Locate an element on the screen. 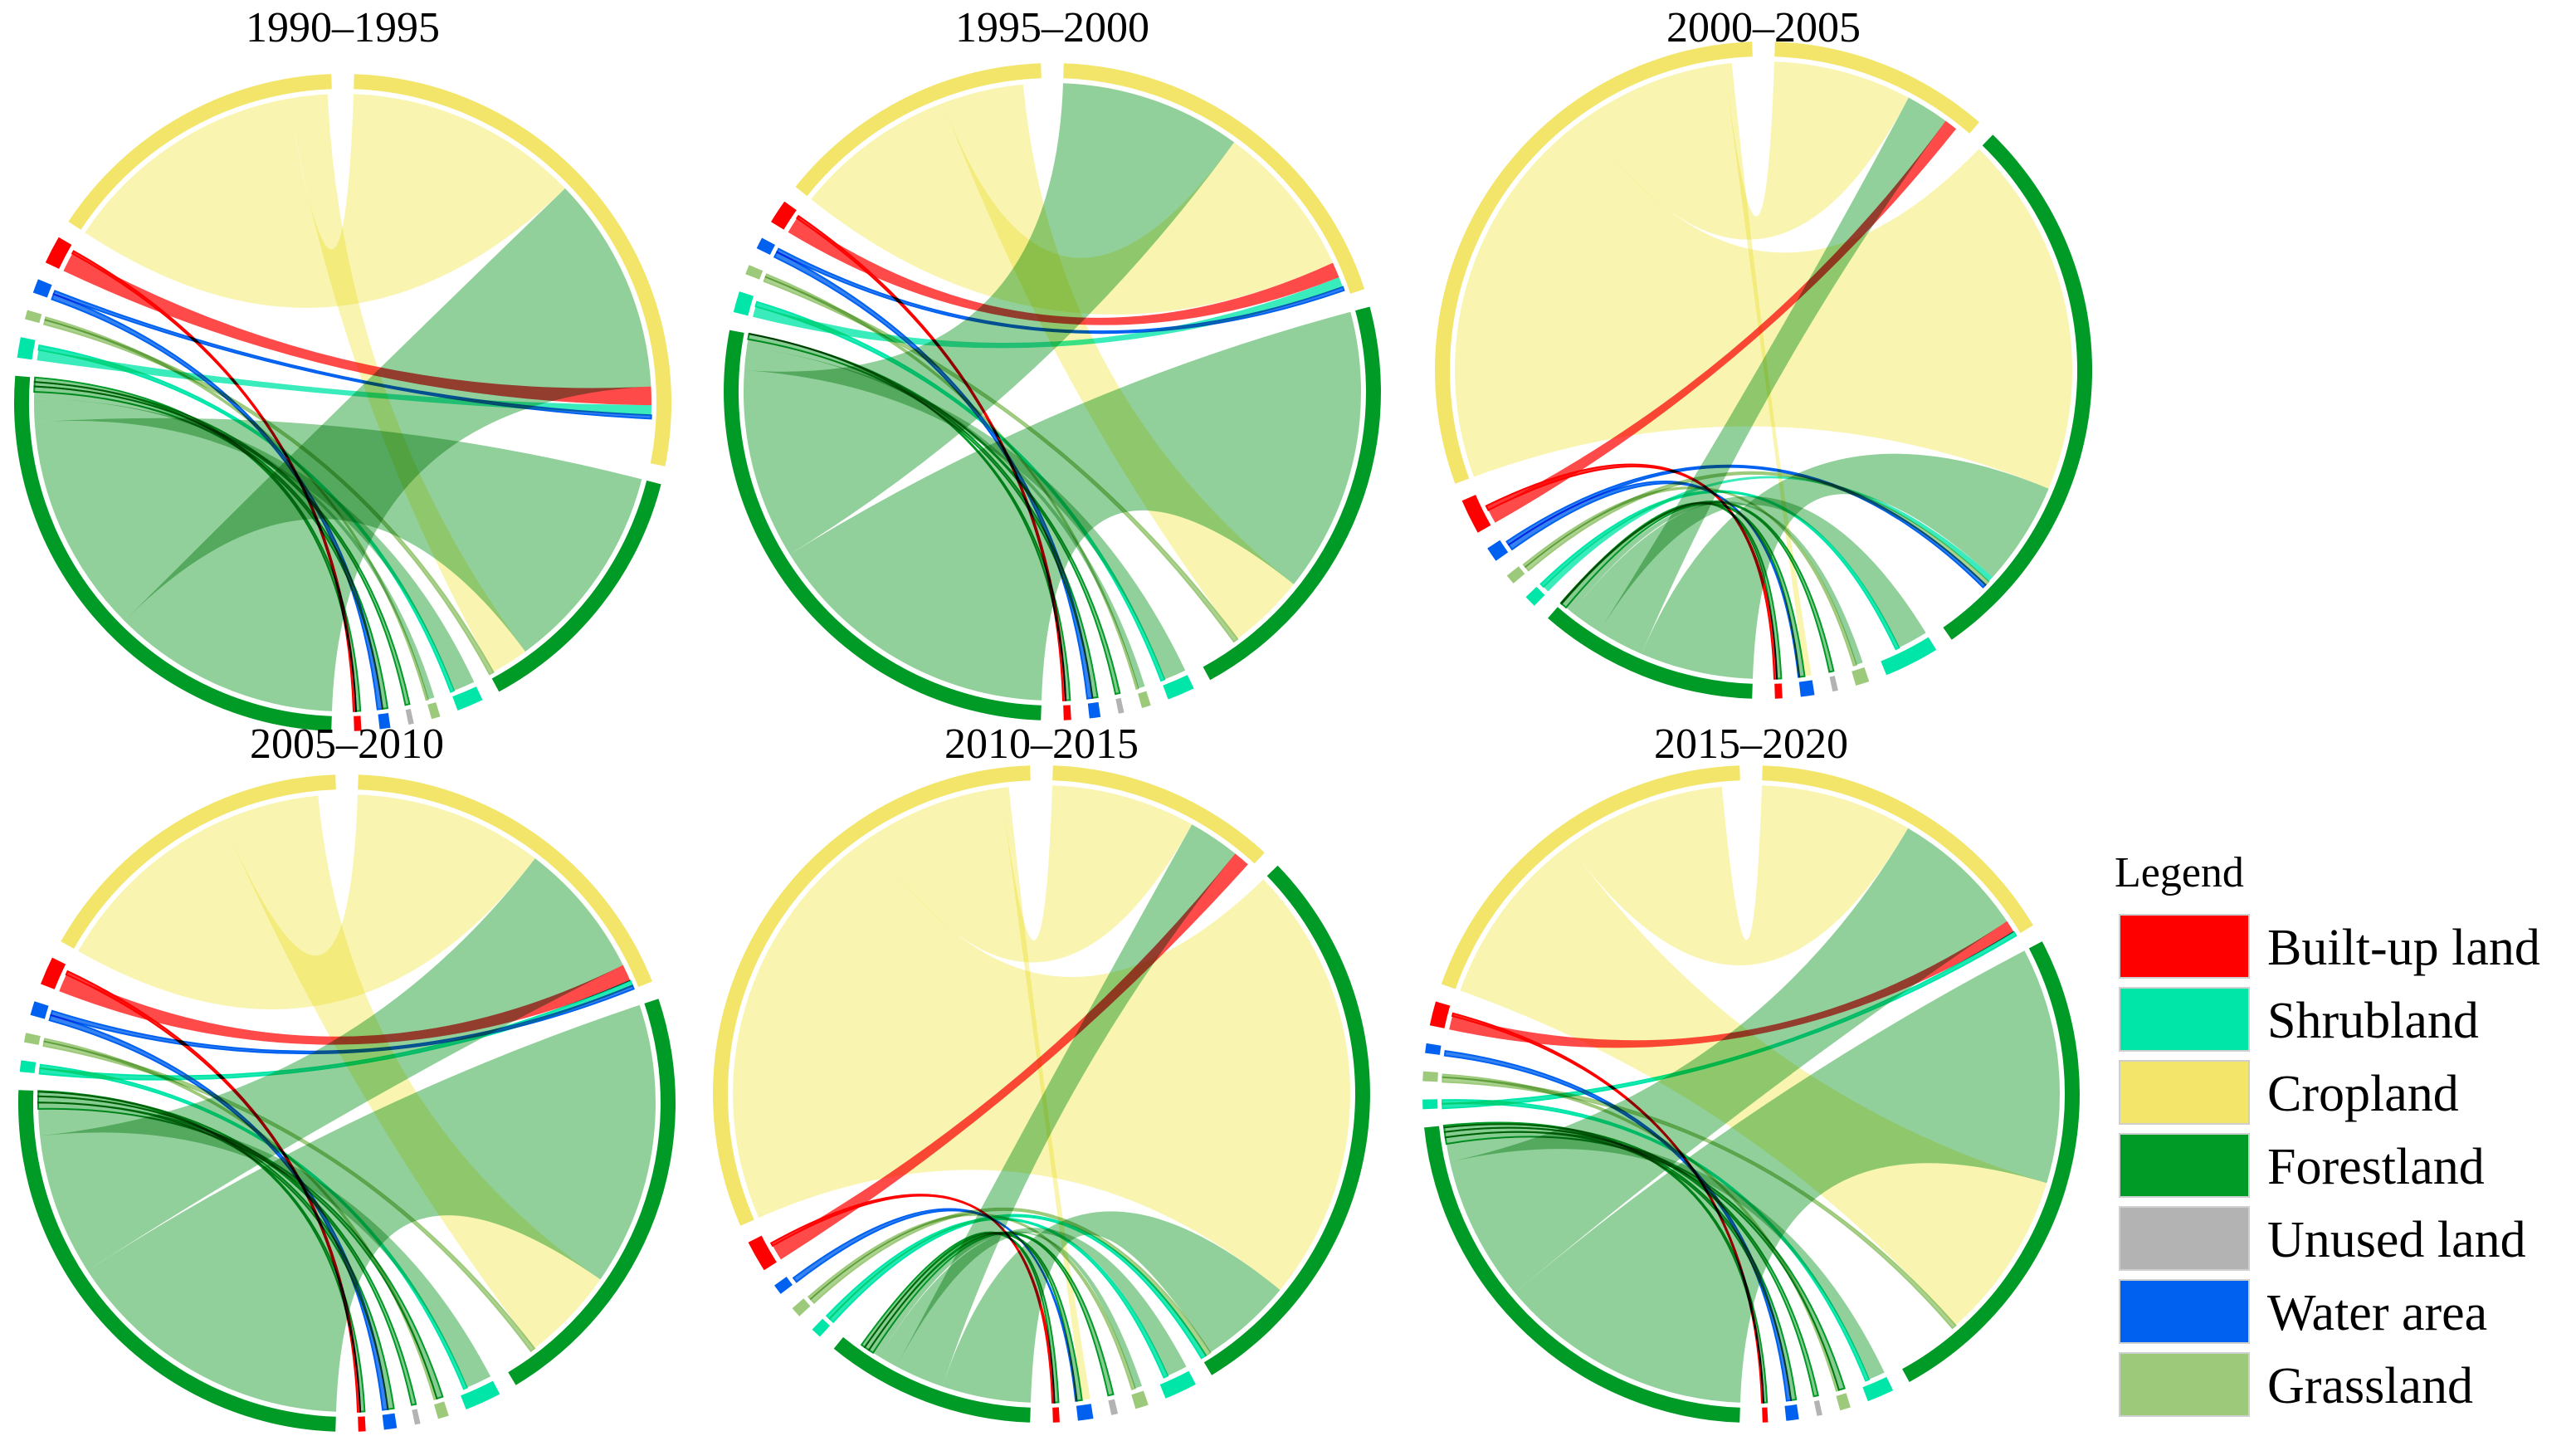  ribbon-shrub-to-shrub is located at coordinates (1720, 570).